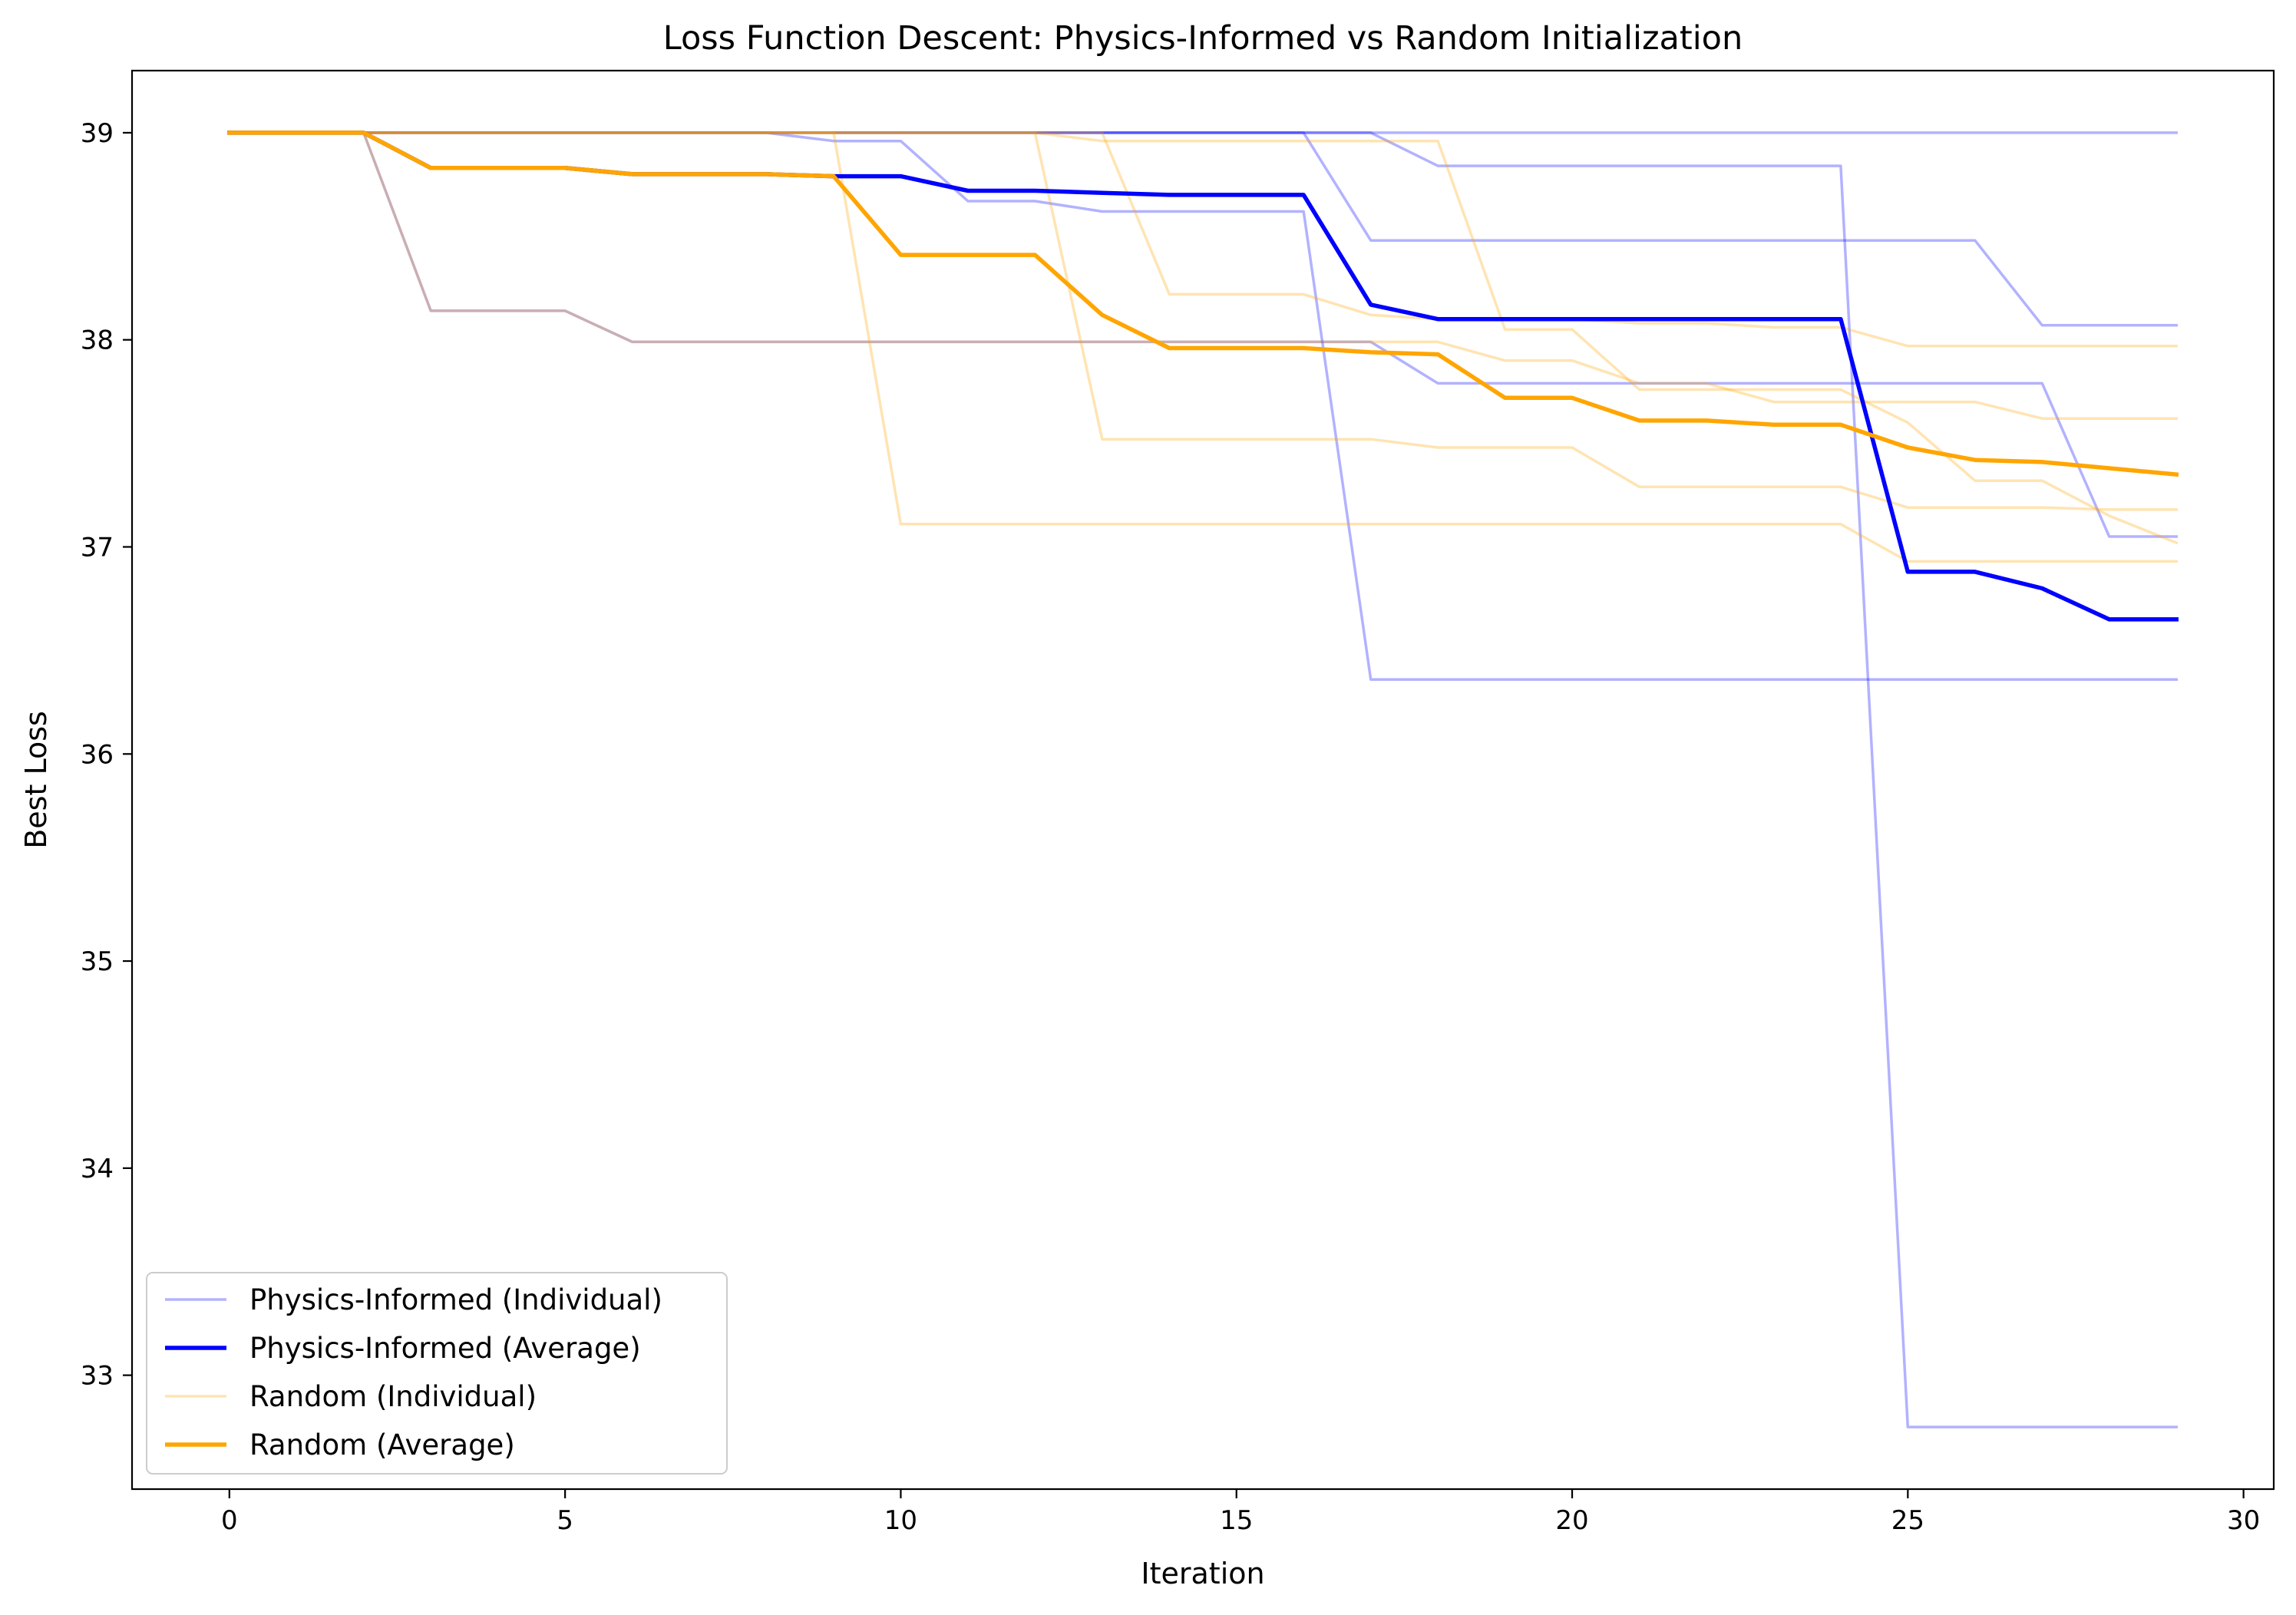  I want to click on y-tick-label-35: 35, so click(98, 962).